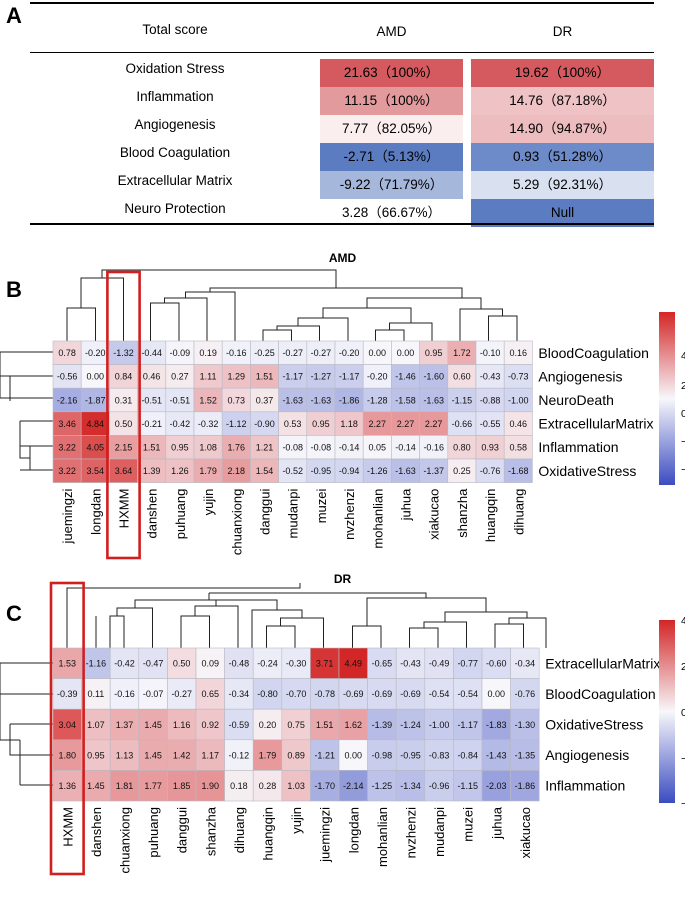 Image resolution: width=685 pixels, height=903 pixels. I want to click on column-label: juhua, so click(496, 823).